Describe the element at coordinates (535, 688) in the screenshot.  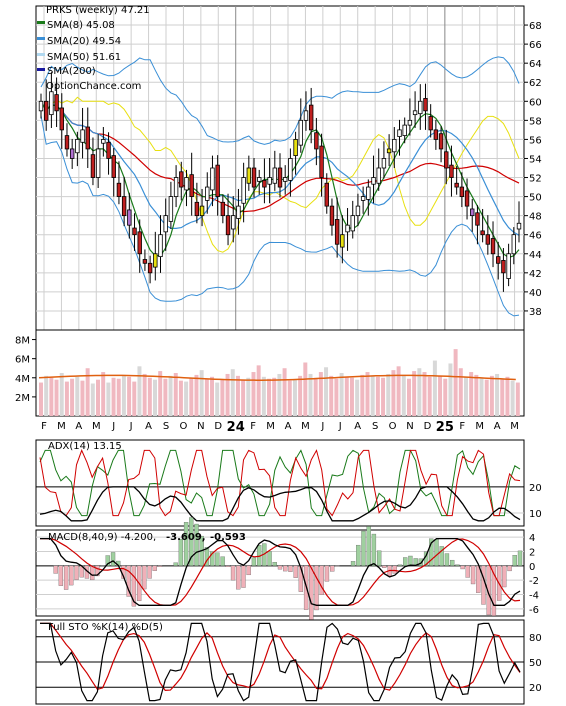
I see `sto-tick-label: 20` at that location.